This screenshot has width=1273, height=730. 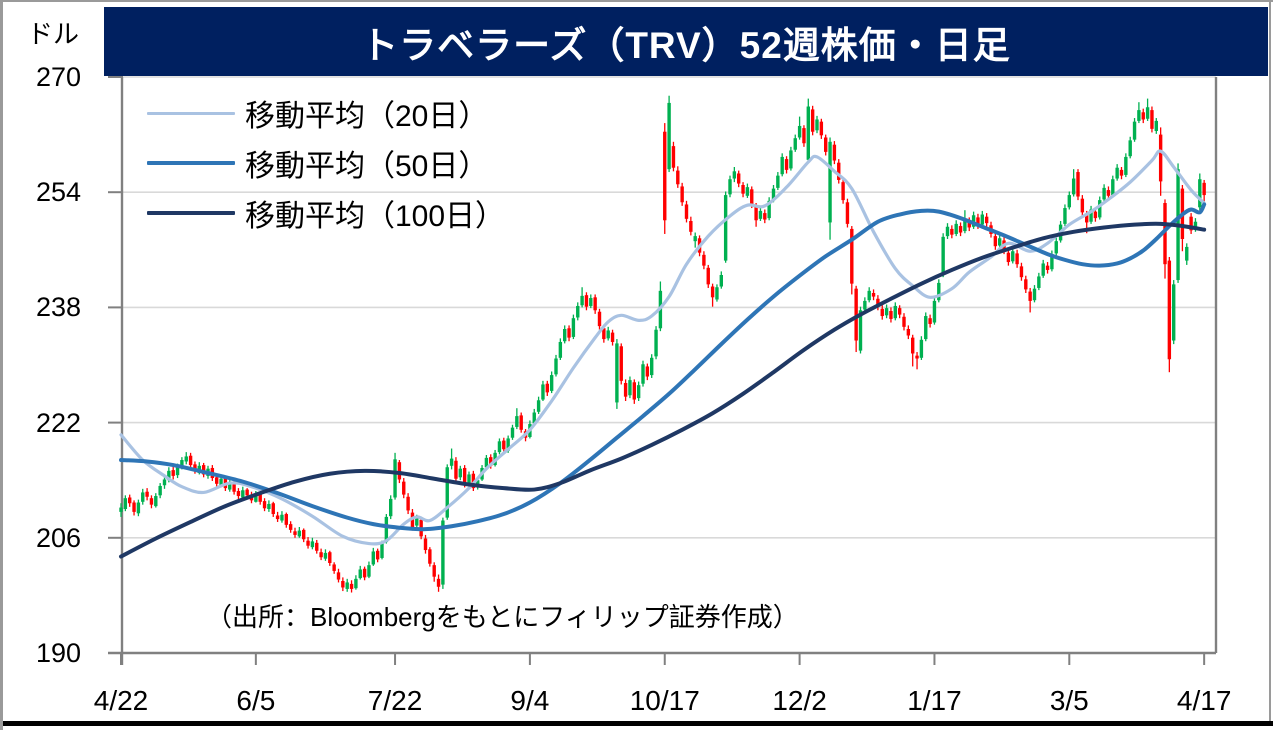 I want to click on legend-item-ma20: 移動平均（20日）, so click(x=326, y=113).